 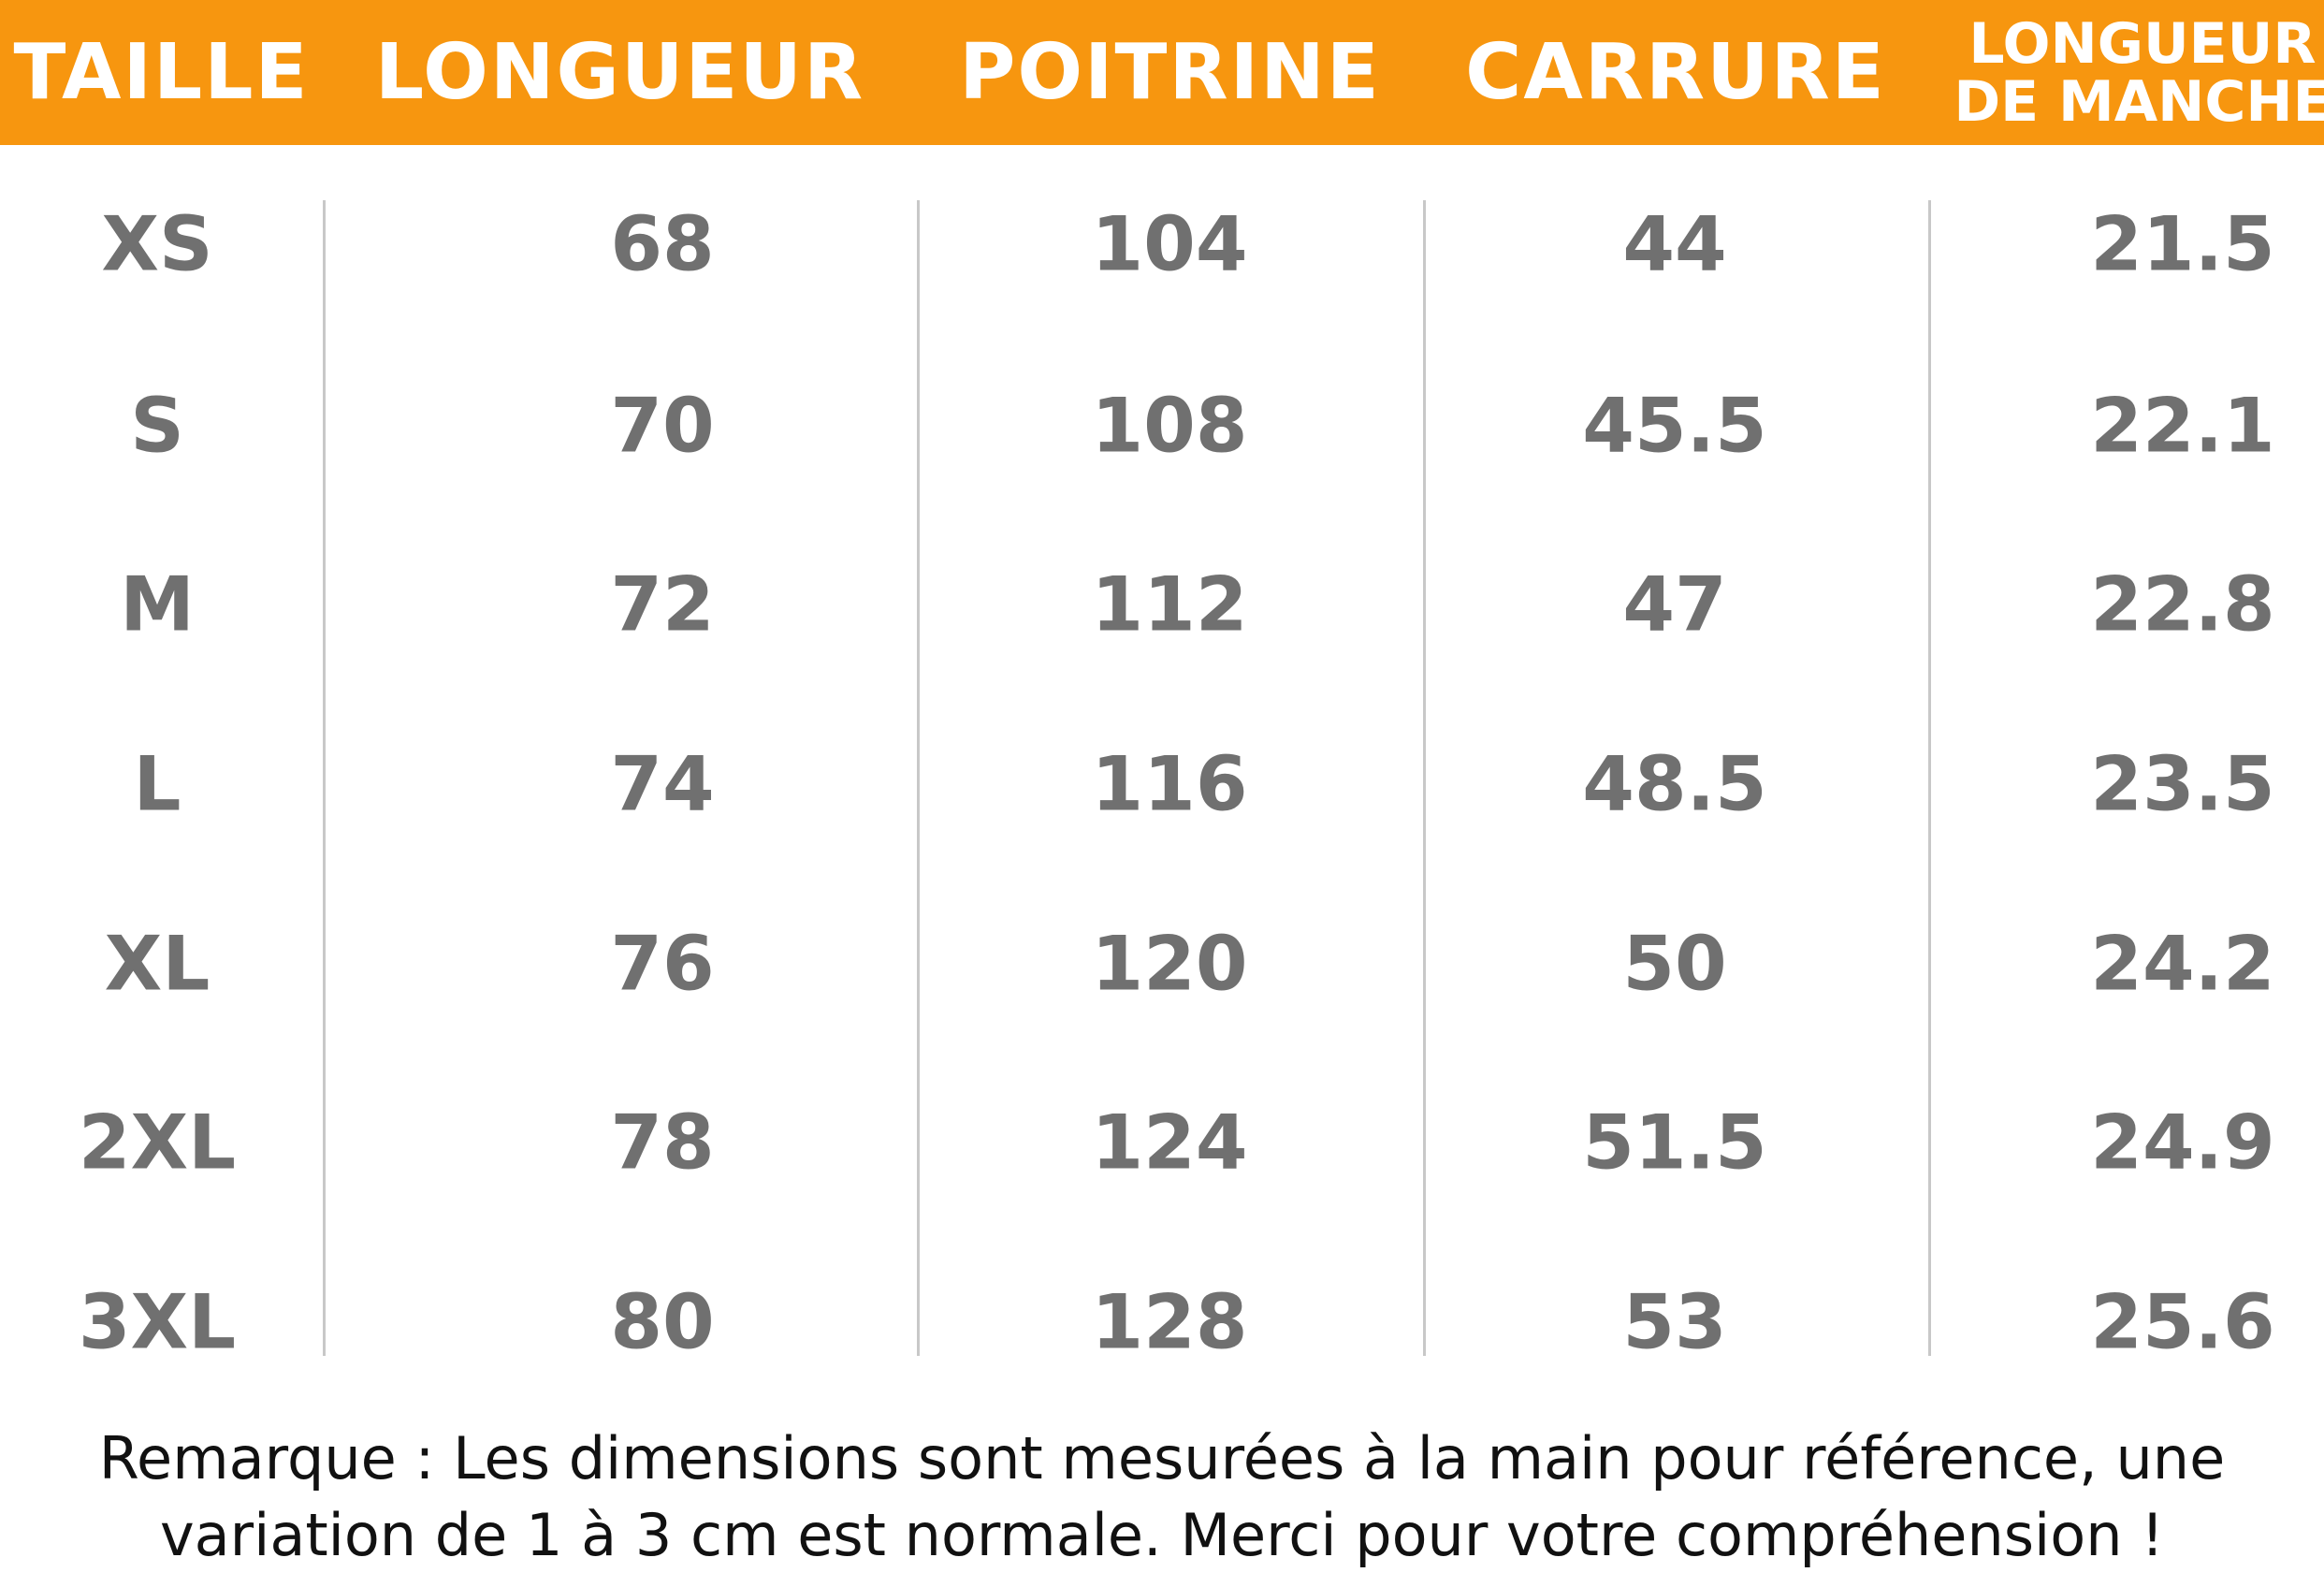 What do you see at coordinates (1170, 964) in the screenshot?
I see `measurement: 120` at bounding box center [1170, 964].